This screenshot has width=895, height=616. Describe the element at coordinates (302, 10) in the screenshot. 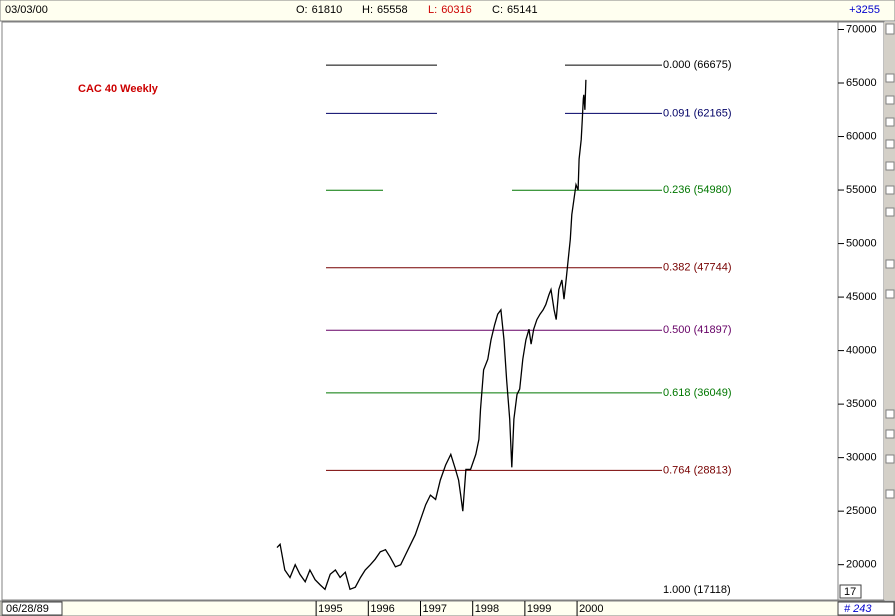

I see `ohlc-label: O:` at that location.